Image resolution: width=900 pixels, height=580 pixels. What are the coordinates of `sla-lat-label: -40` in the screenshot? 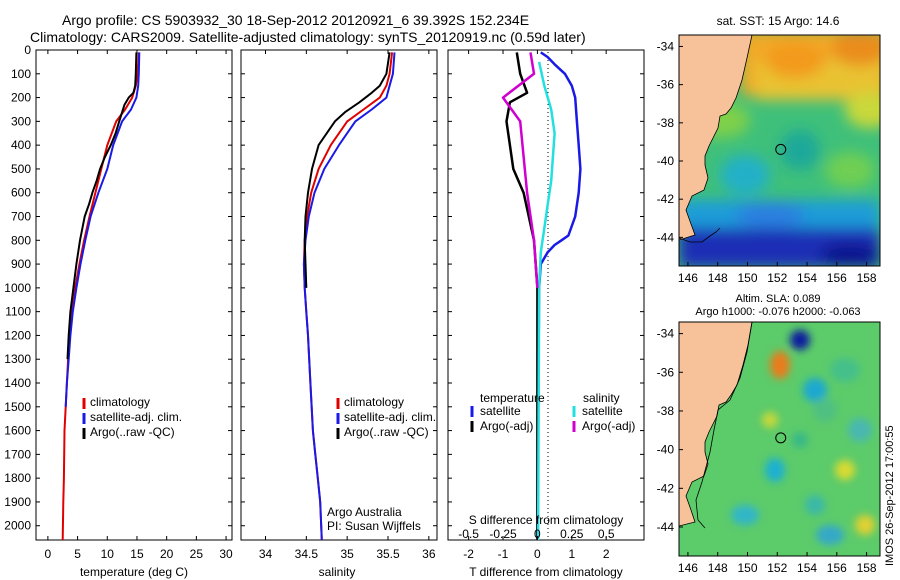 It's located at (666, 450).